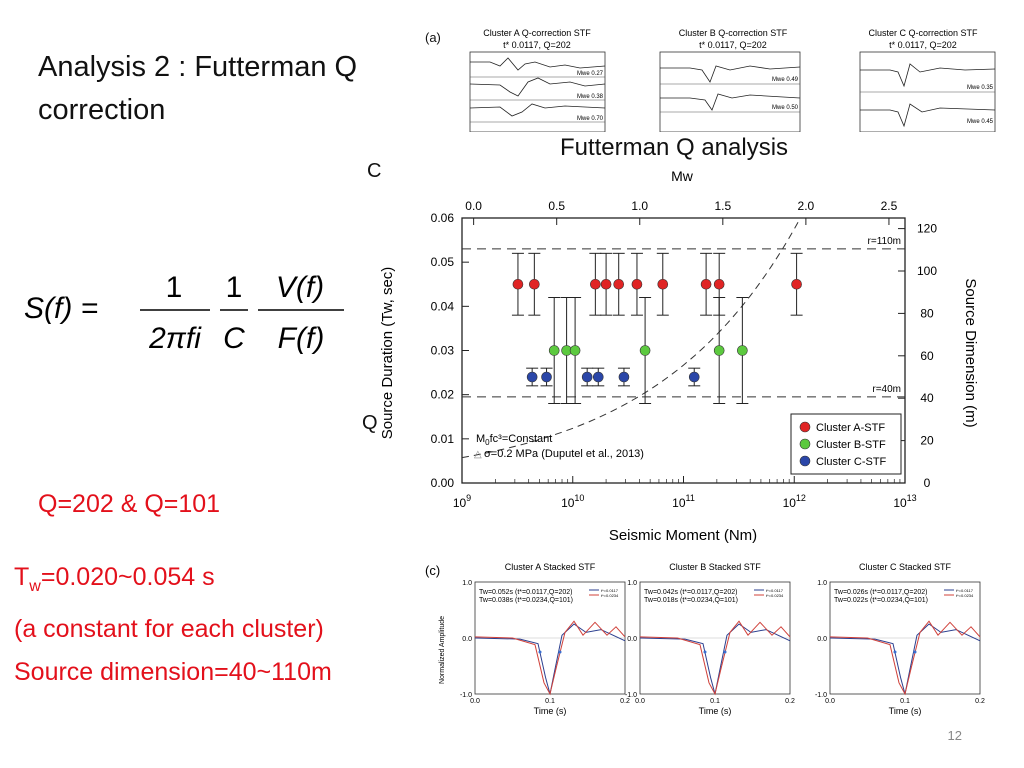 Image resolution: width=1024 pixels, height=768 pixels. I want to click on stf-panel-a-mwe-3: Mwe 0.70, so click(590, 119).